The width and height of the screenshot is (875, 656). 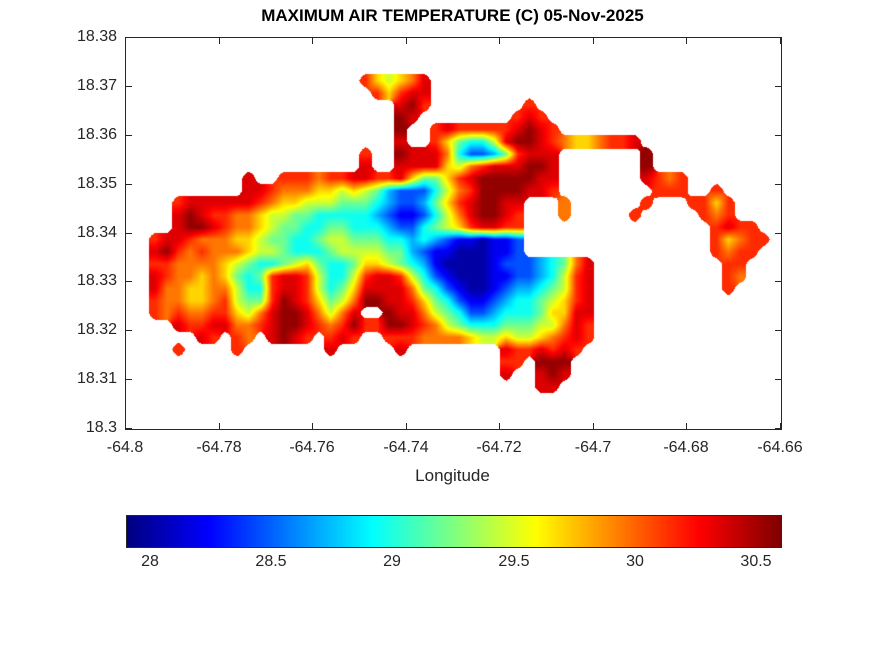 What do you see at coordinates (96, 36) in the screenshot?
I see `y-tick-label: 18.38` at bounding box center [96, 36].